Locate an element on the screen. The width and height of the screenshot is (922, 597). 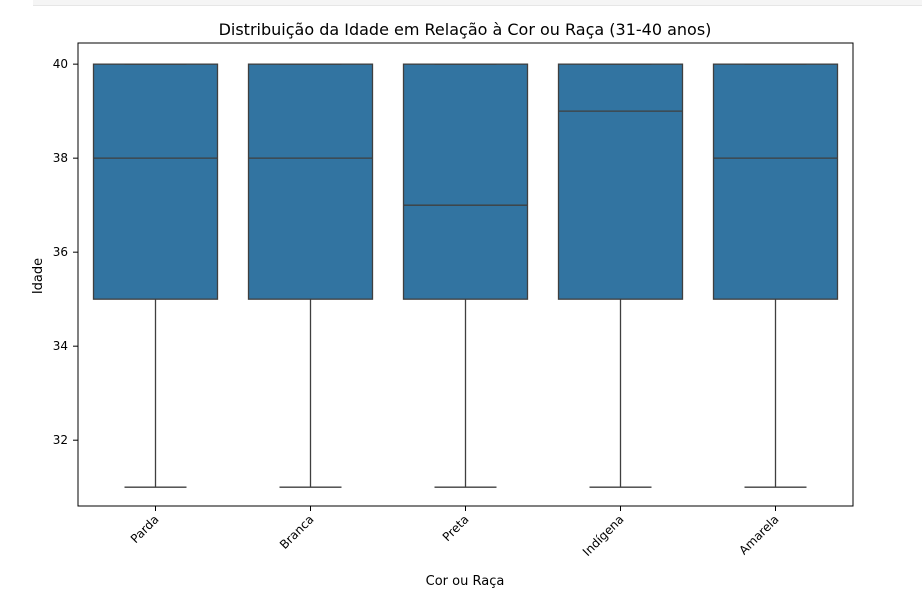
y-tick-label: 40 is located at coordinates (60, 64).